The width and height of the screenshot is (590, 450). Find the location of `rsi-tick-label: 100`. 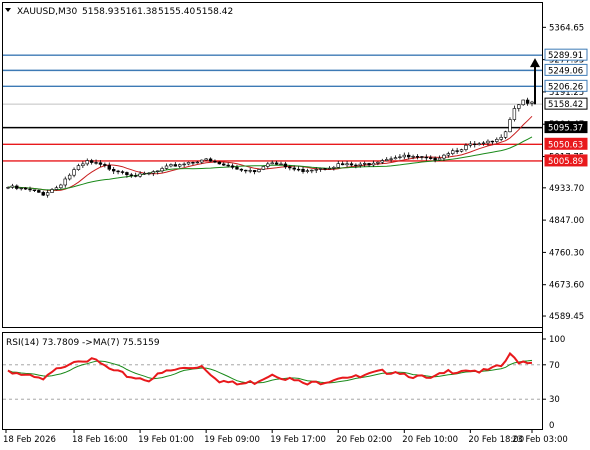

rsi-tick-label: 100 is located at coordinates (557, 340).